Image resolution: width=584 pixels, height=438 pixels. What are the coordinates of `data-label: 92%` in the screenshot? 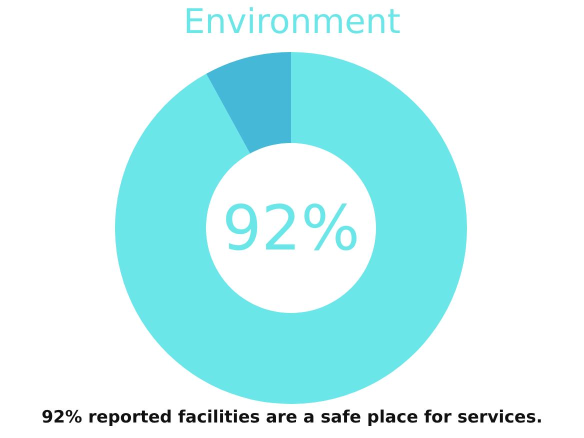 It's located at (291, 228).